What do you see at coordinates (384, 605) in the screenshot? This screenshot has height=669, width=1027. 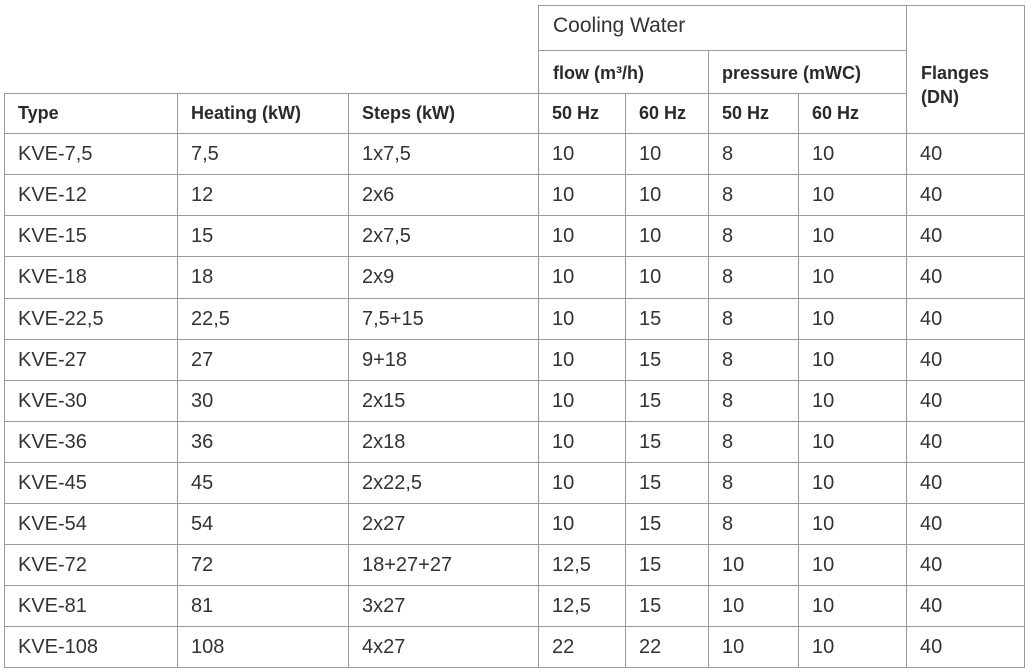 I see `table-cell: 3x27` at bounding box center [384, 605].